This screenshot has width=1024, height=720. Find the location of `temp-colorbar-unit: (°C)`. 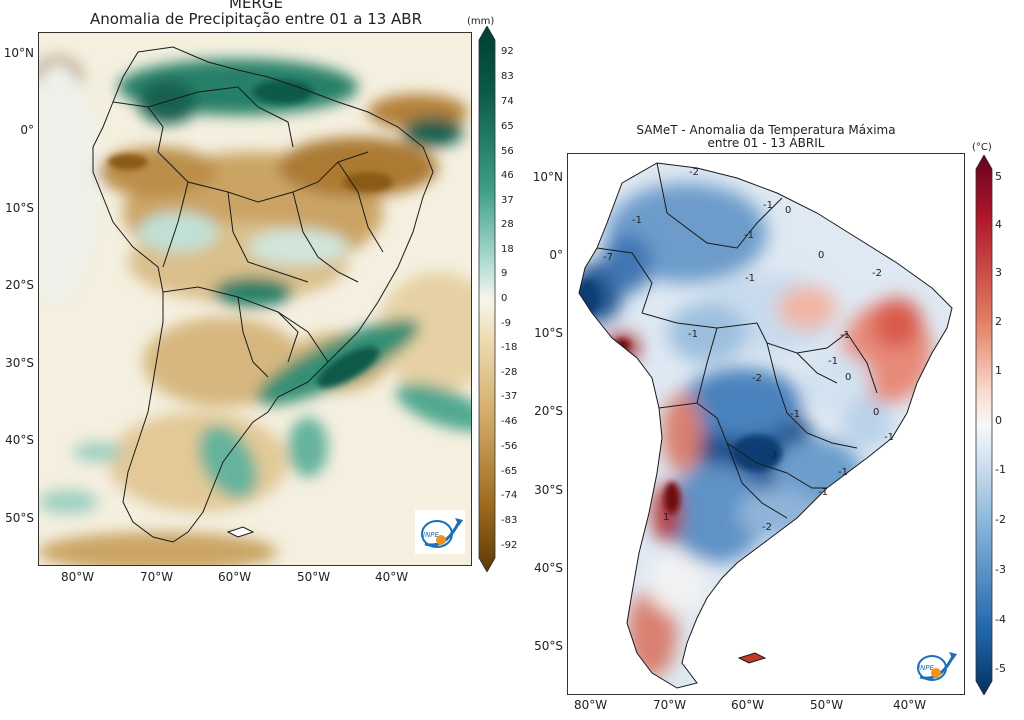

temp-colorbar-unit: (°C) is located at coordinates (982, 147).